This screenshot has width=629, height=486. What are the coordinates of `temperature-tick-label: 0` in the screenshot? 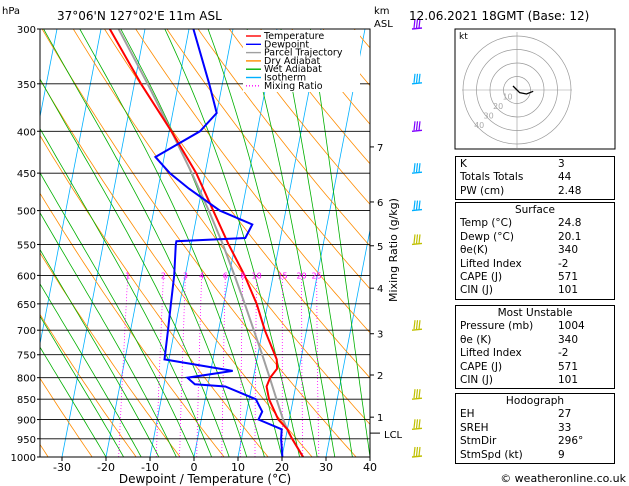 It's located at (194, 467).